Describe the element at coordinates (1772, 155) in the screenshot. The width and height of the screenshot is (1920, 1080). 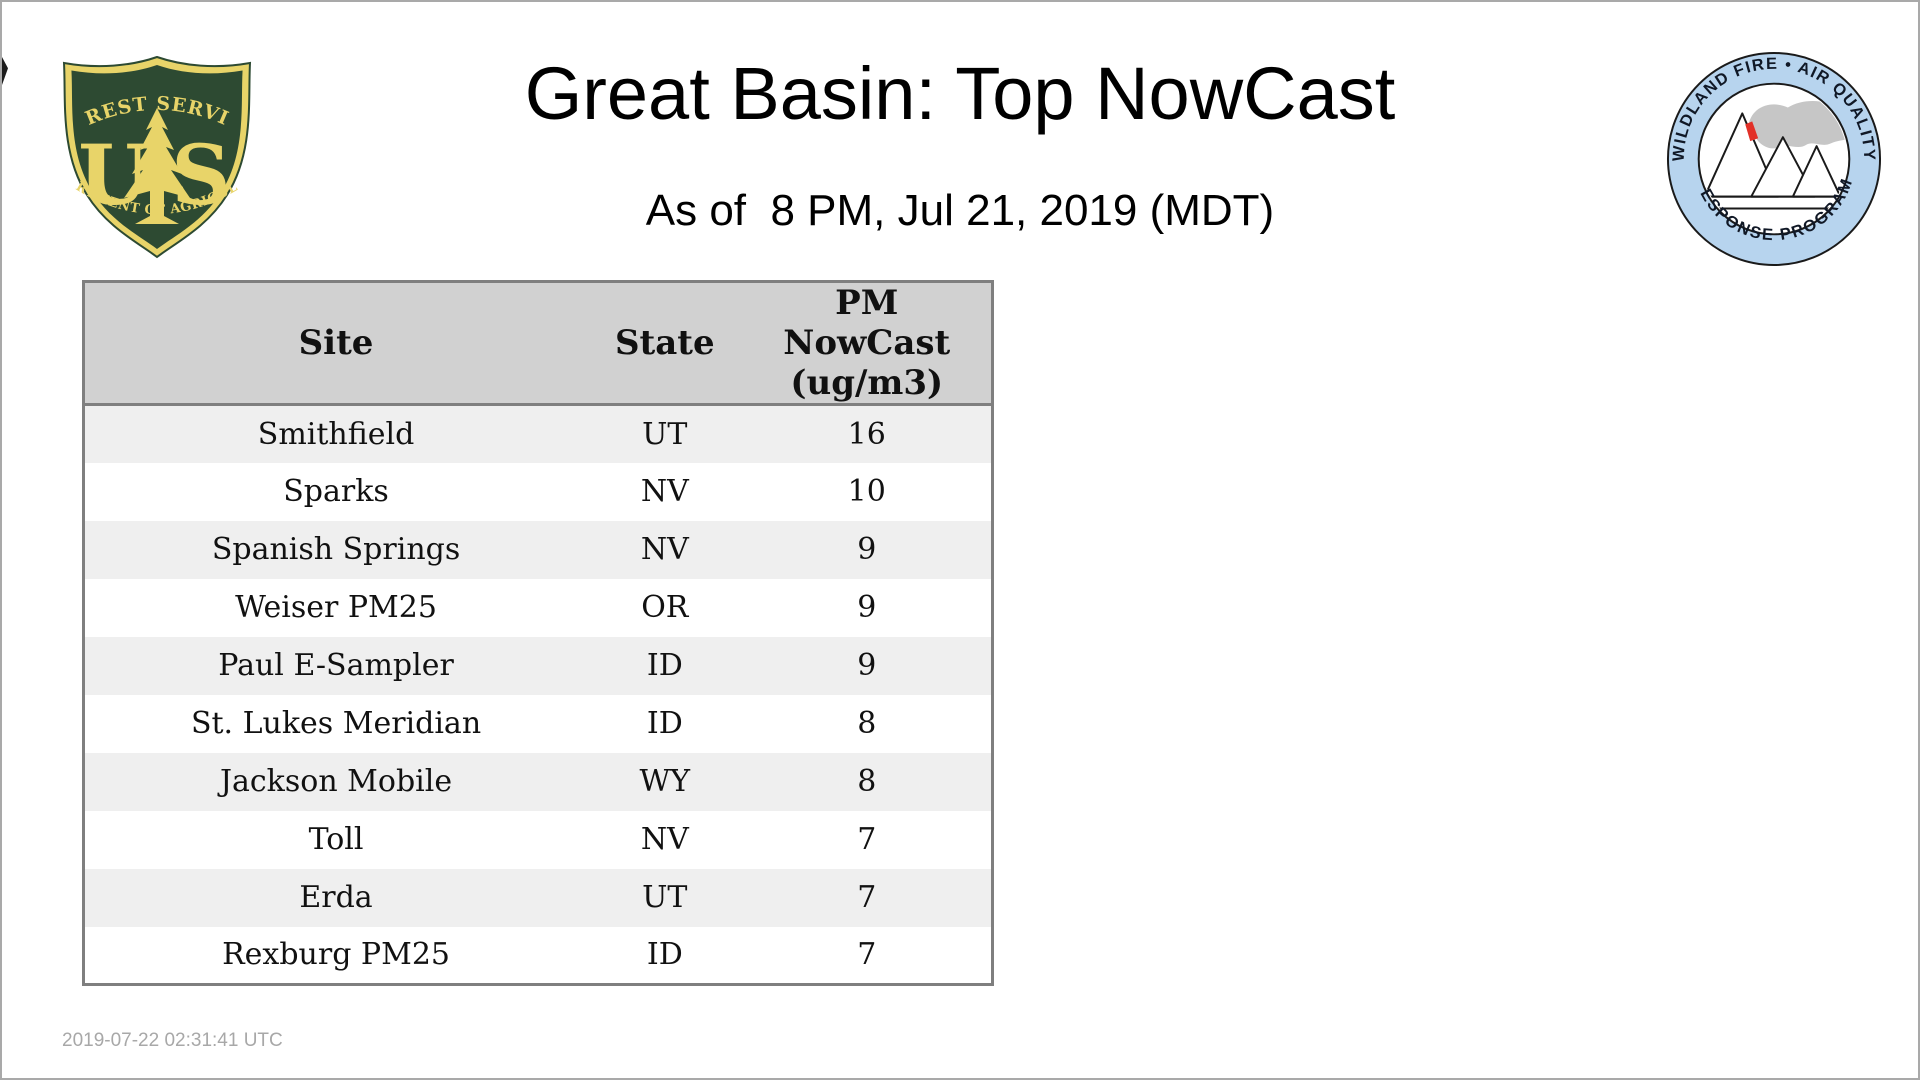
I see `mountains-icon` at that location.